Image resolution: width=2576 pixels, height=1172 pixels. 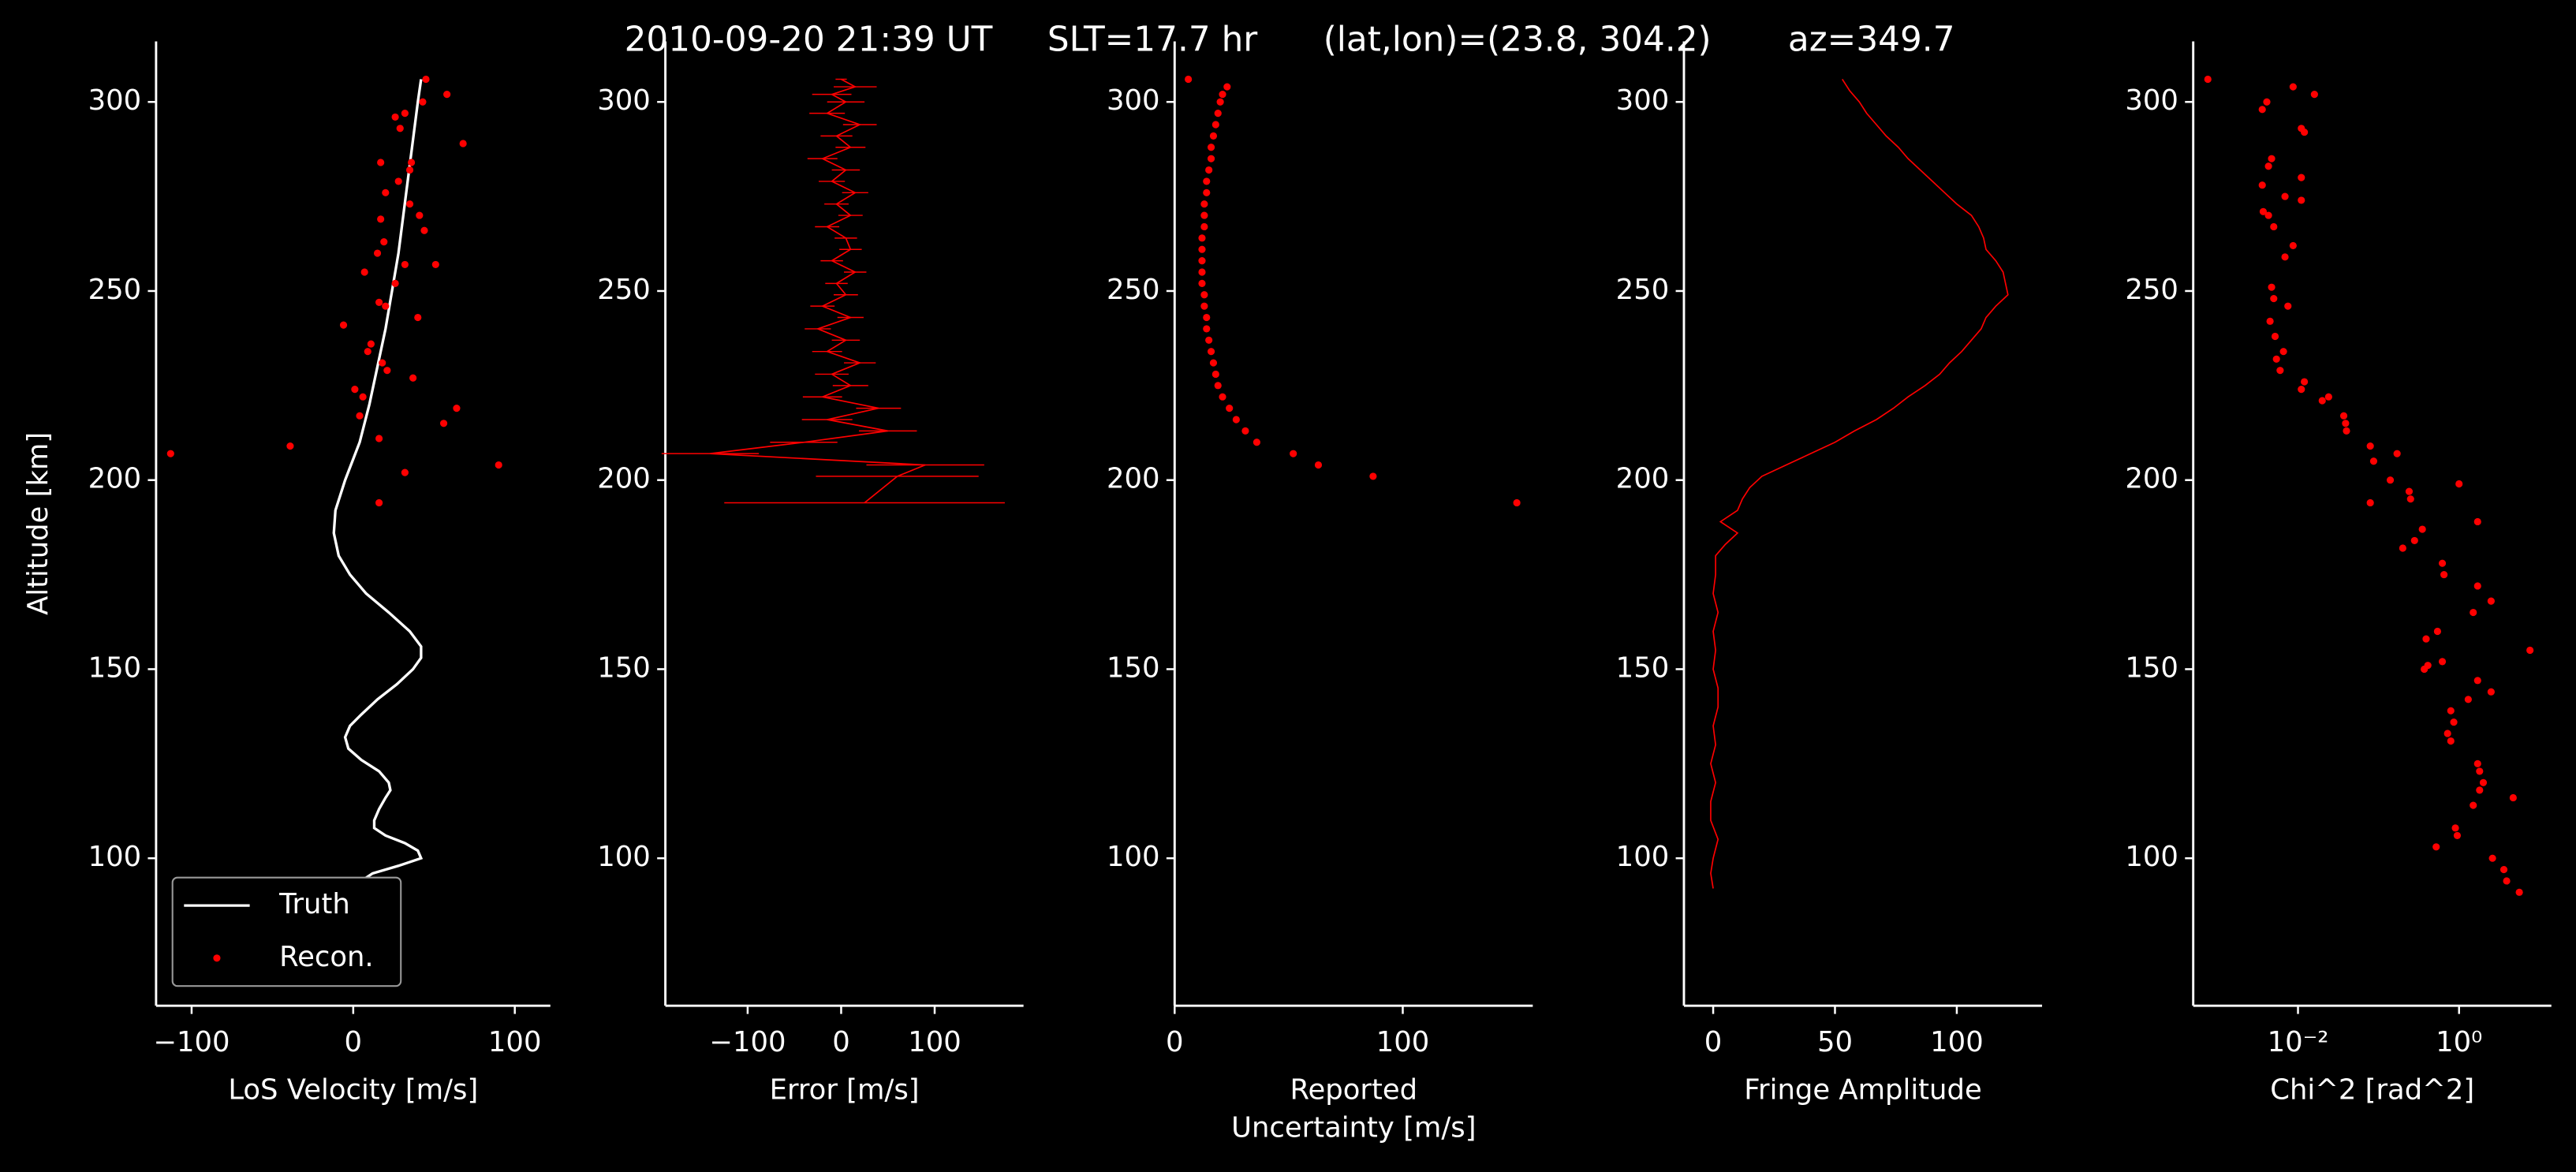 What do you see at coordinates (353, 1090) in the screenshot?
I see `x-axis-label: LoS Velocity [m/s]` at bounding box center [353, 1090].